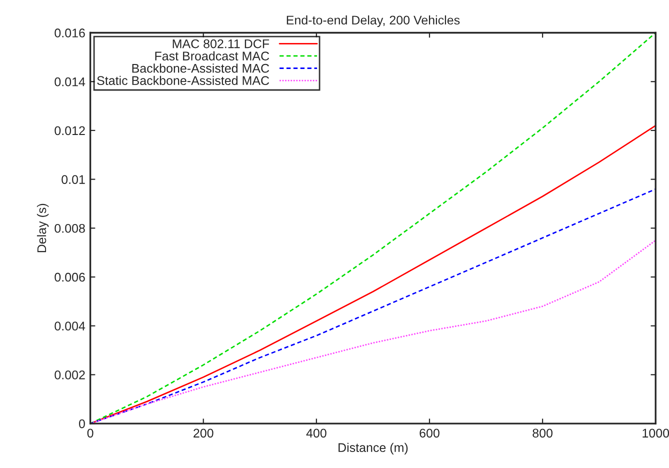  I want to click on y-tick-label: 0, so click(81, 423).